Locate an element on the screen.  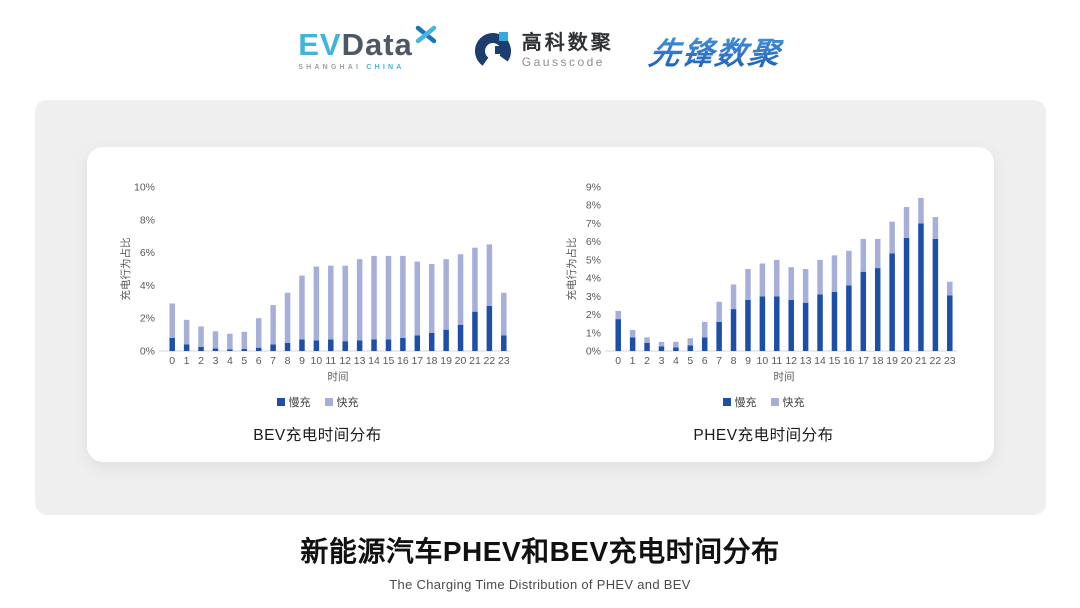
legend-item-fast: 快充 is located at coordinates (787, 402).